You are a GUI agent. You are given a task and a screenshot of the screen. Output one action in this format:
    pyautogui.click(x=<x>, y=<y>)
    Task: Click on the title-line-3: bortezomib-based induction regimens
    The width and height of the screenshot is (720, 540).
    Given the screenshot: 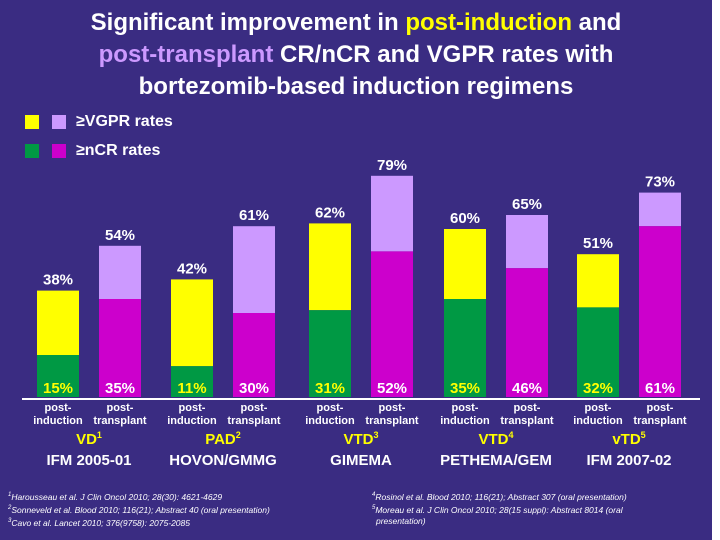 What is the action you would take?
    pyautogui.click(x=356, y=87)
    